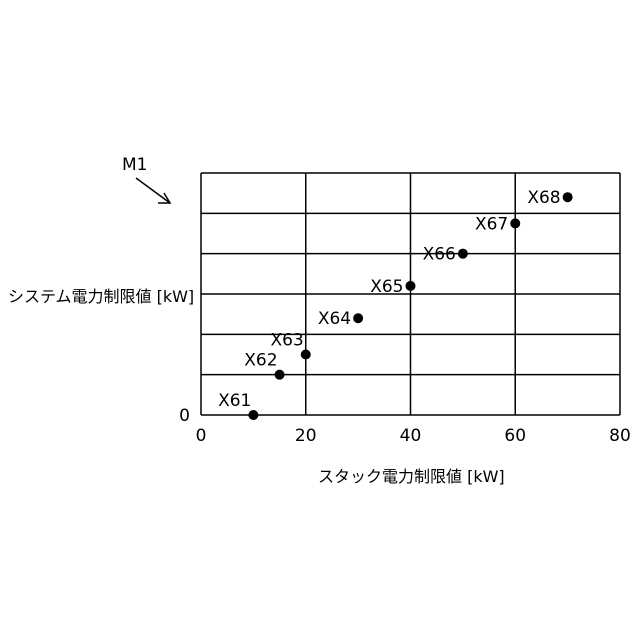 The height and width of the screenshot is (640, 640). What do you see at coordinates (286, 341) in the screenshot?
I see `data-point-label: X63` at bounding box center [286, 341].